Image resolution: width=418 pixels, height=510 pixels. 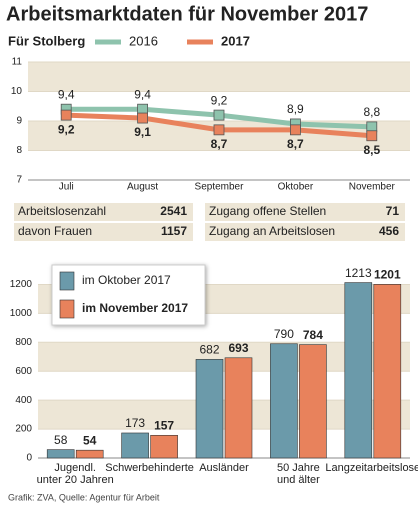 What do you see at coordinates (29, 458) in the screenshot?
I see `y-tick-label: 0` at bounding box center [29, 458].